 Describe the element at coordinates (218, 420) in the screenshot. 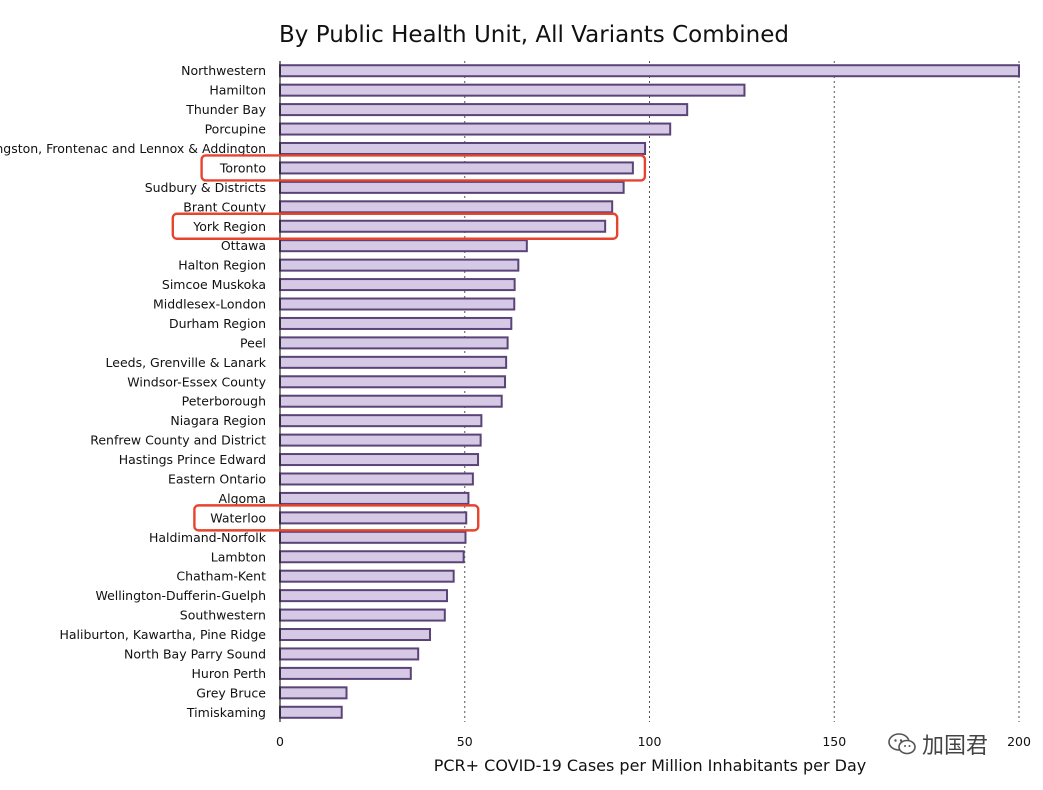

I see `category-label: Niagara Region` at that location.